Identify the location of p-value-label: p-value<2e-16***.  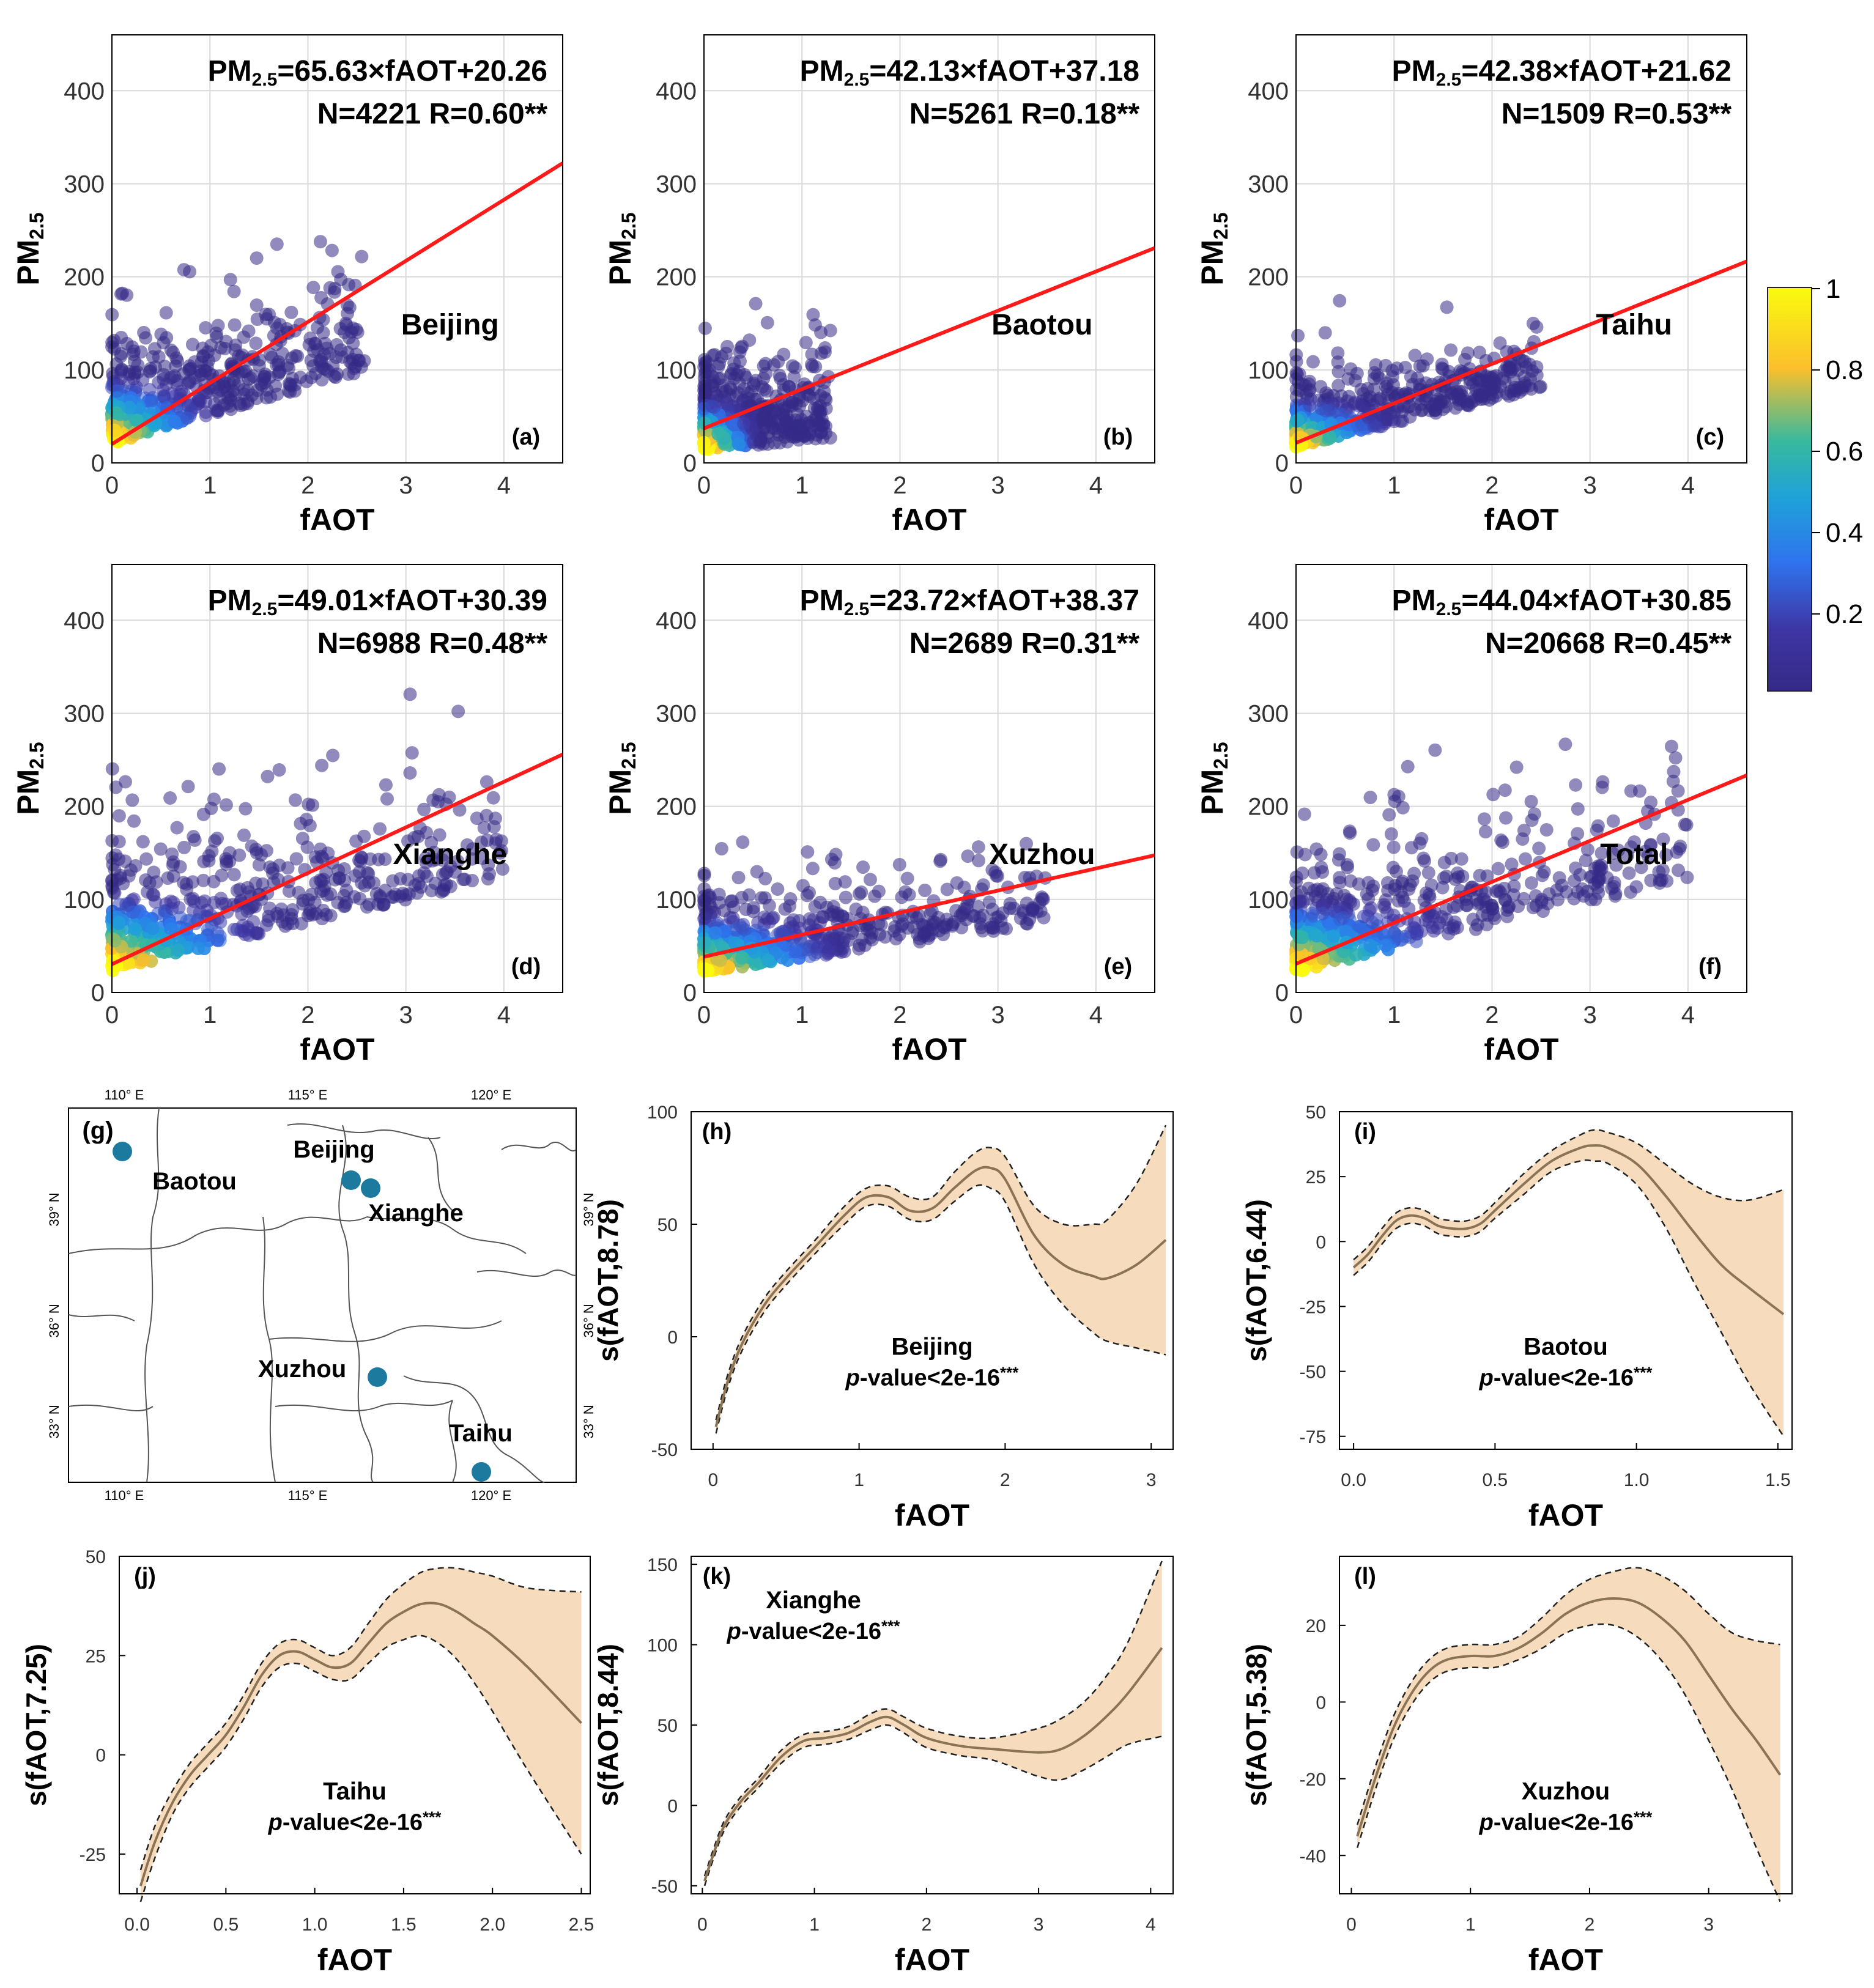
(932, 1377).